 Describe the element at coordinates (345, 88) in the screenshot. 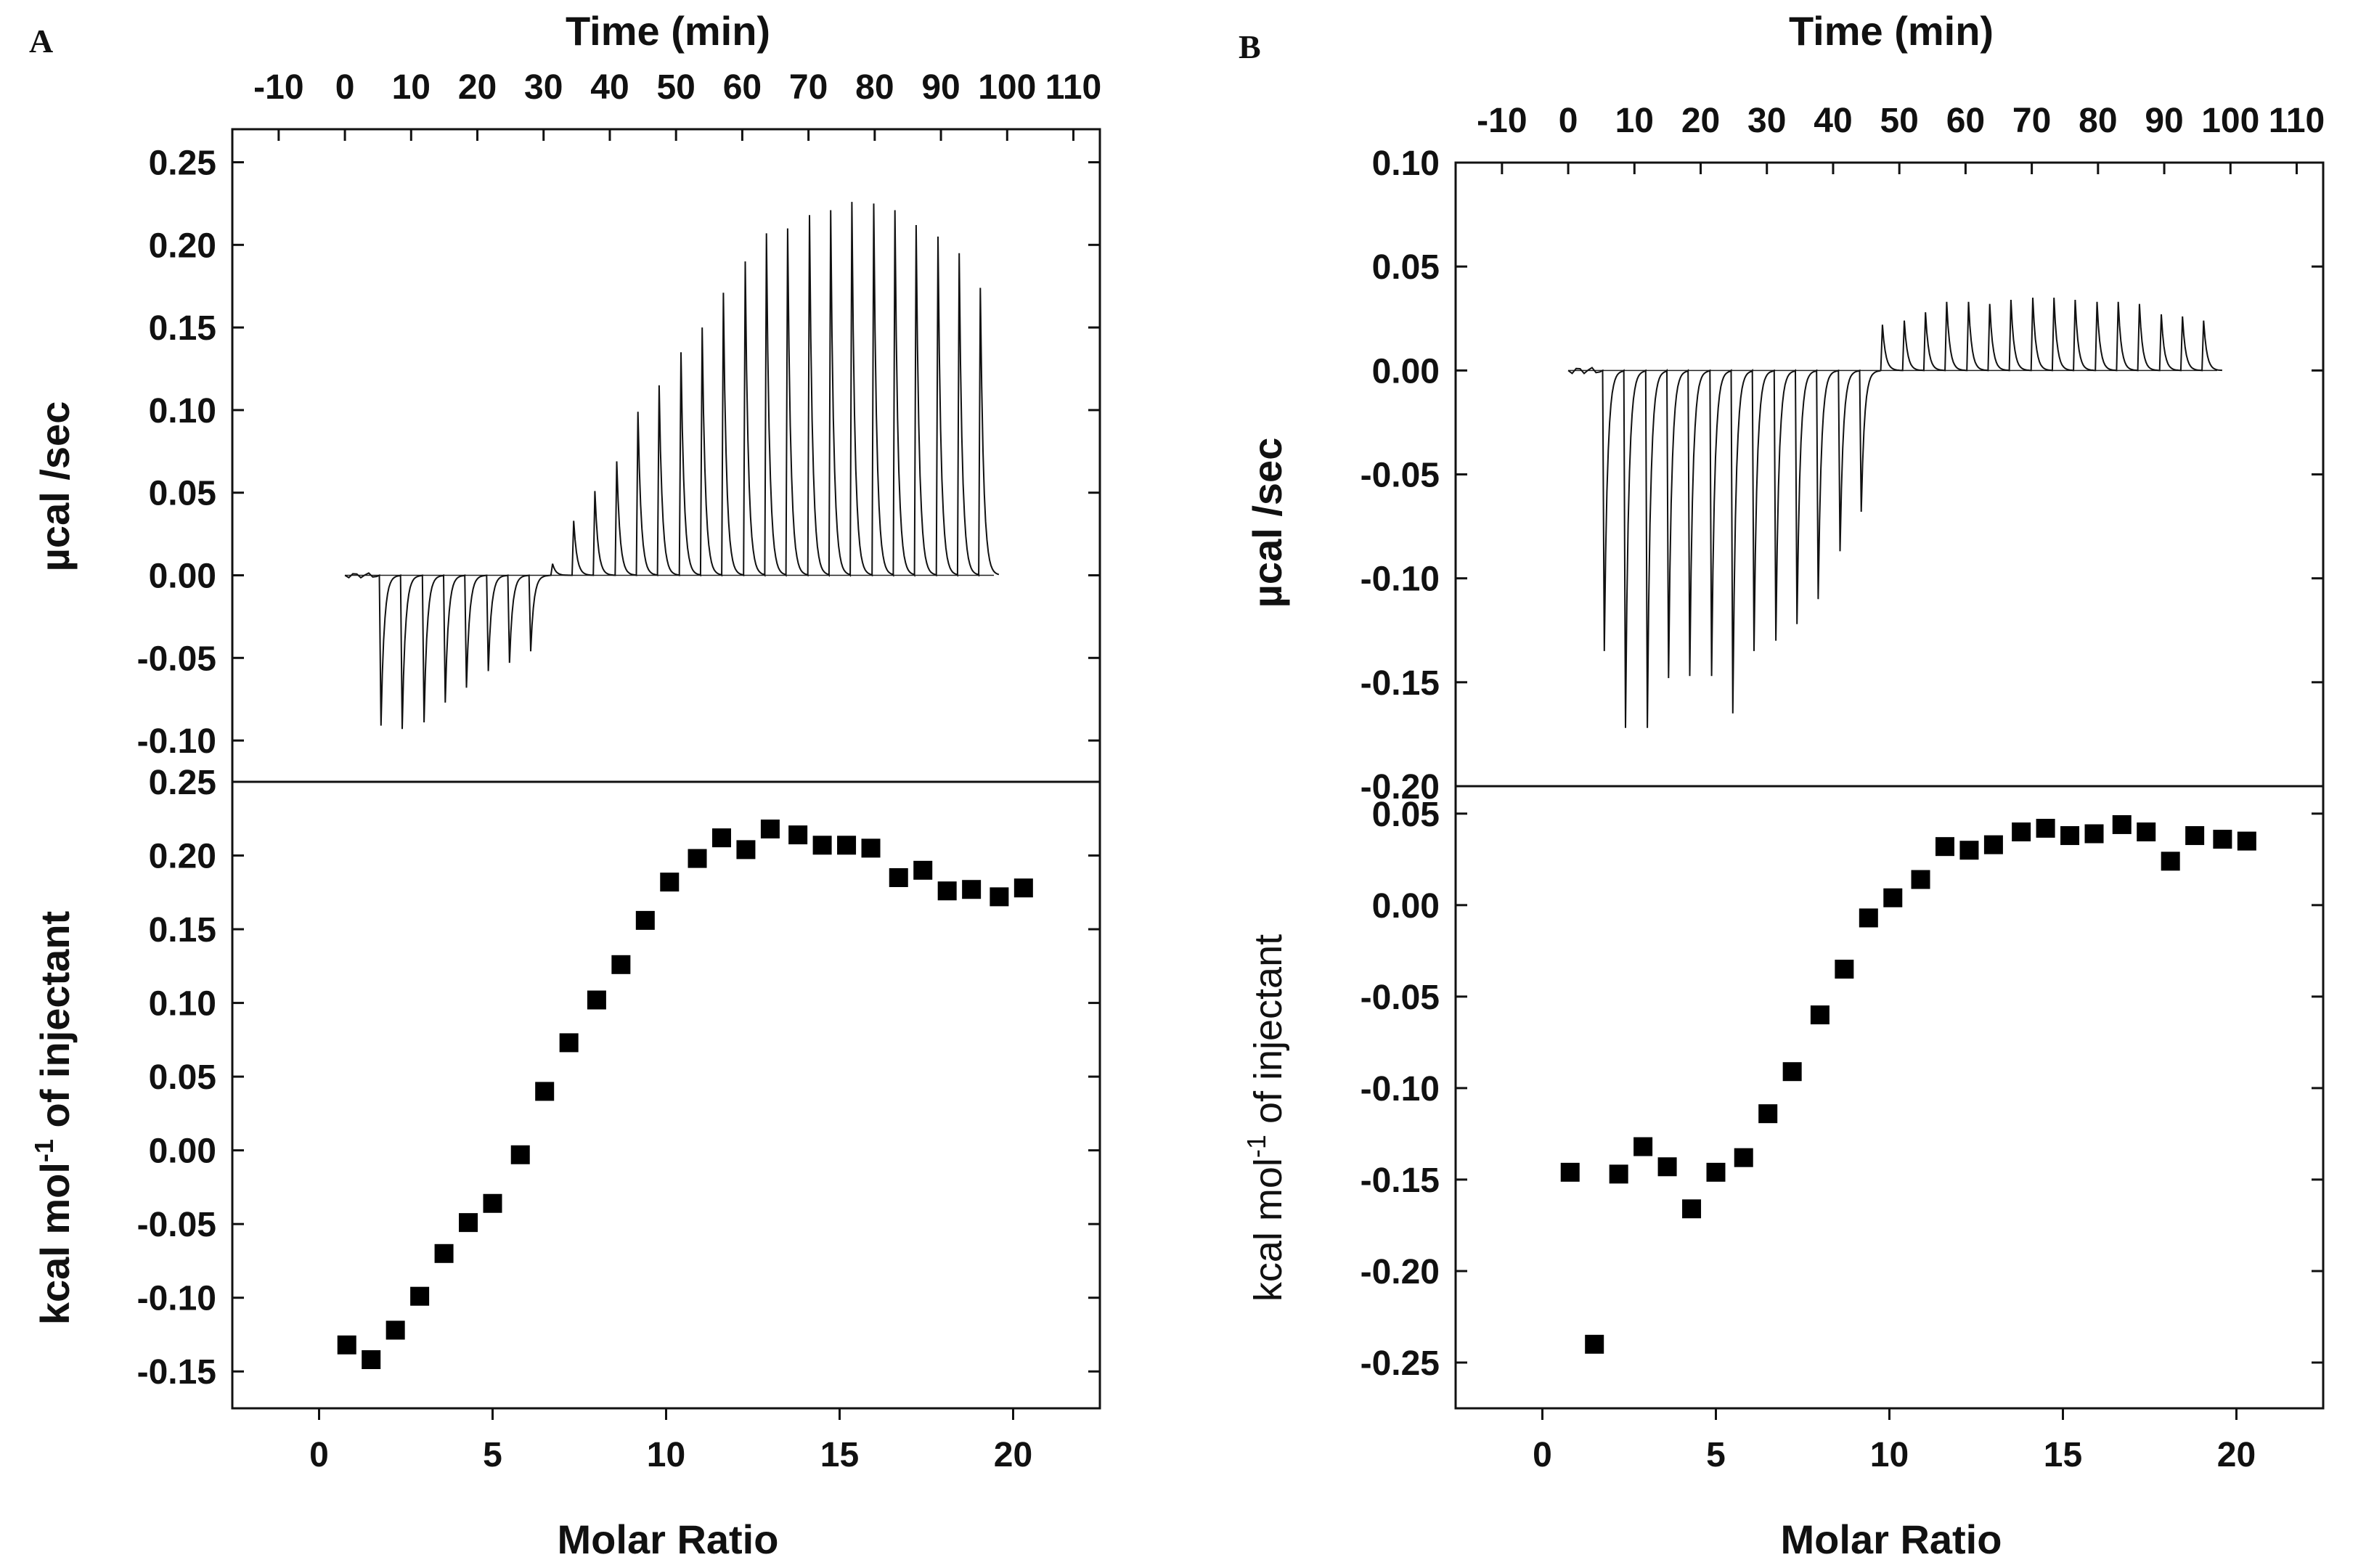

I see `x-tick-label-top: 0` at that location.